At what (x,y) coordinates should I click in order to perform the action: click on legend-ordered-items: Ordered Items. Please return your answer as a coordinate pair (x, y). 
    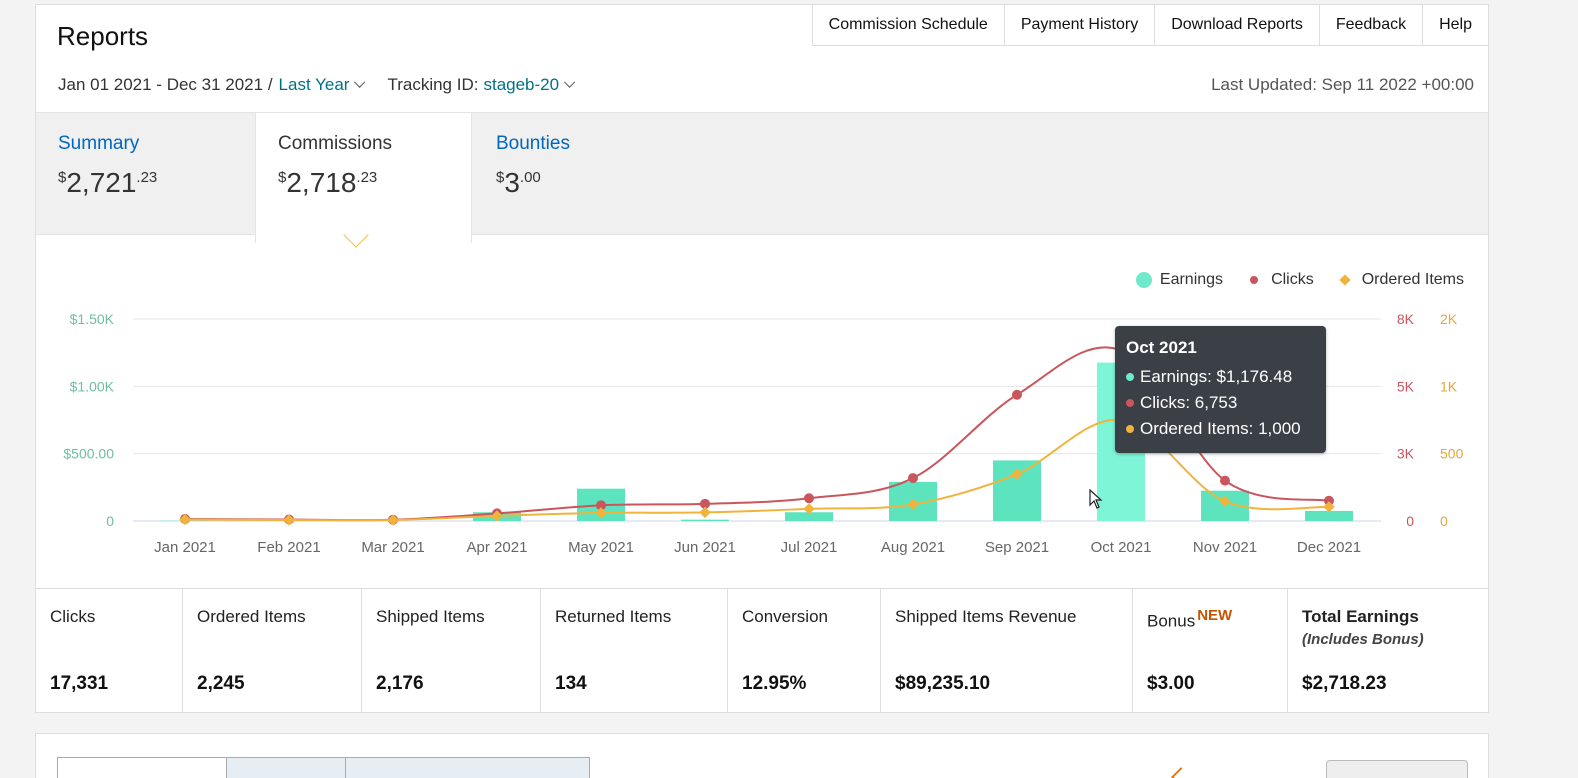
    Looking at the image, I should click on (1400, 280).